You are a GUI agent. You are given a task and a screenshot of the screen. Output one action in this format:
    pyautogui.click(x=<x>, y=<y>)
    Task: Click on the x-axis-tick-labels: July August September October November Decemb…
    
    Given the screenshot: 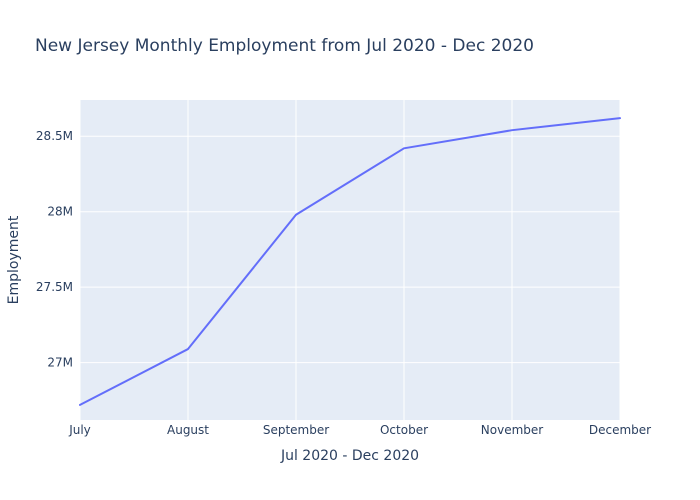 What is the action you would take?
    pyautogui.click(x=359, y=430)
    